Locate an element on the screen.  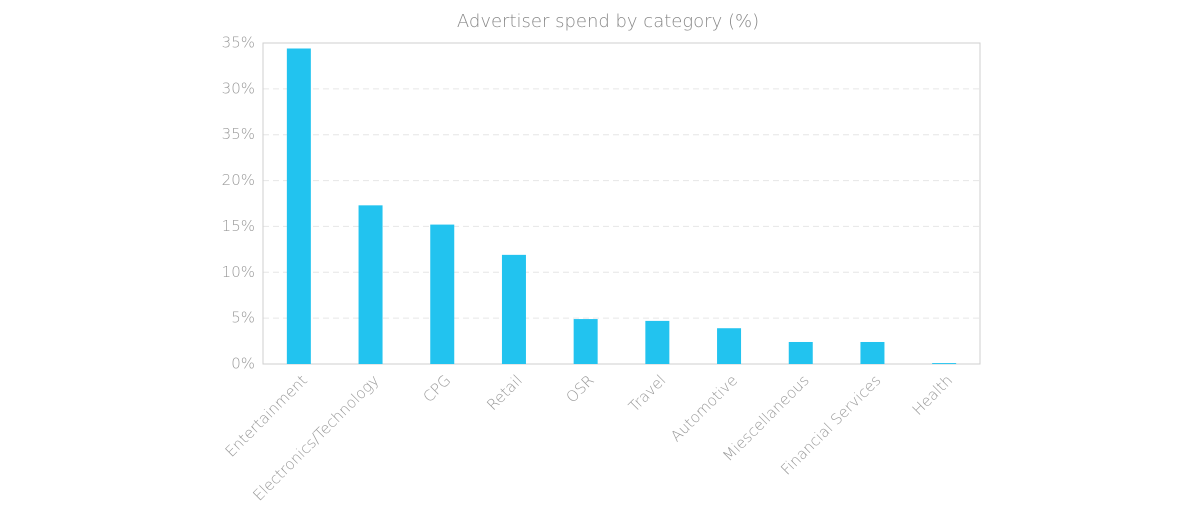
x-tick-label: Automotive is located at coordinates (704, 408).